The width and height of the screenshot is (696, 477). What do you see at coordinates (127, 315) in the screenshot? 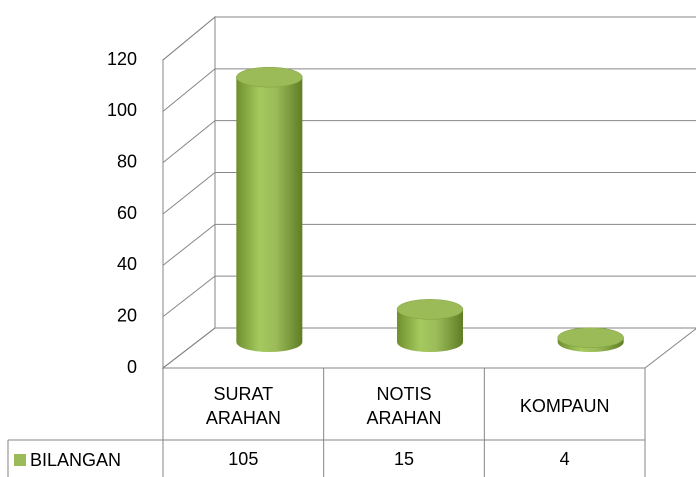
I see `y-tick-label: 20` at bounding box center [127, 315].